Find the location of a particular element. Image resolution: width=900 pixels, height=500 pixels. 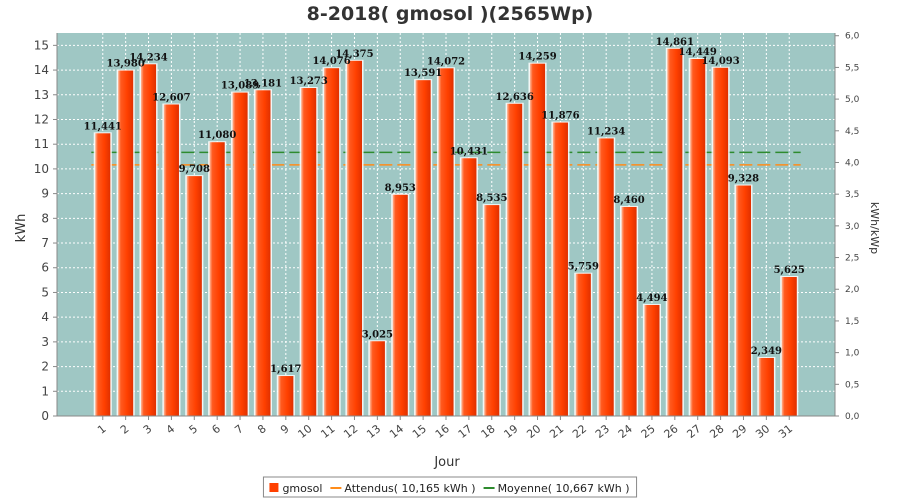

data-label: 8,535 is located at coordinates (491, 198).